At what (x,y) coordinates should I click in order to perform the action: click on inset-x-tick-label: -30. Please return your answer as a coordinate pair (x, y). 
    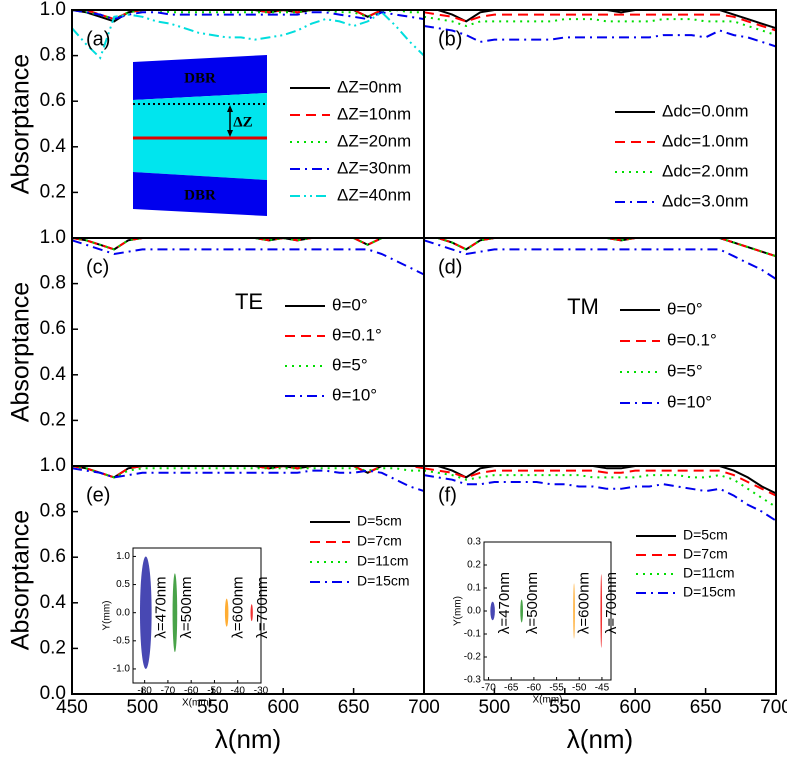
    Looking at the image, I should click on (261, 691).